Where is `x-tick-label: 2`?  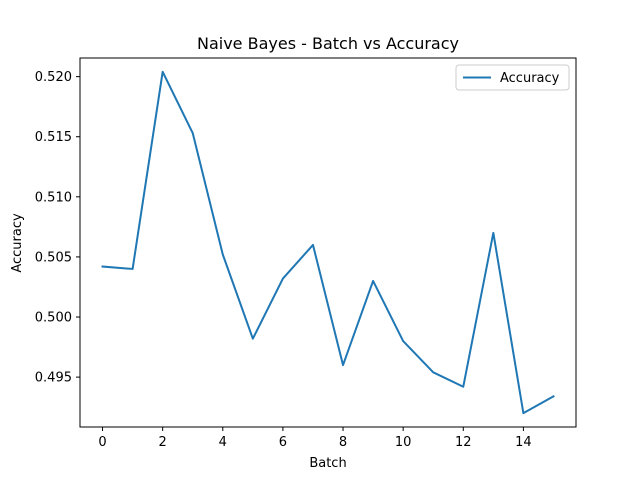
x-tick-label: 2 is located at coordinates (163, 442).